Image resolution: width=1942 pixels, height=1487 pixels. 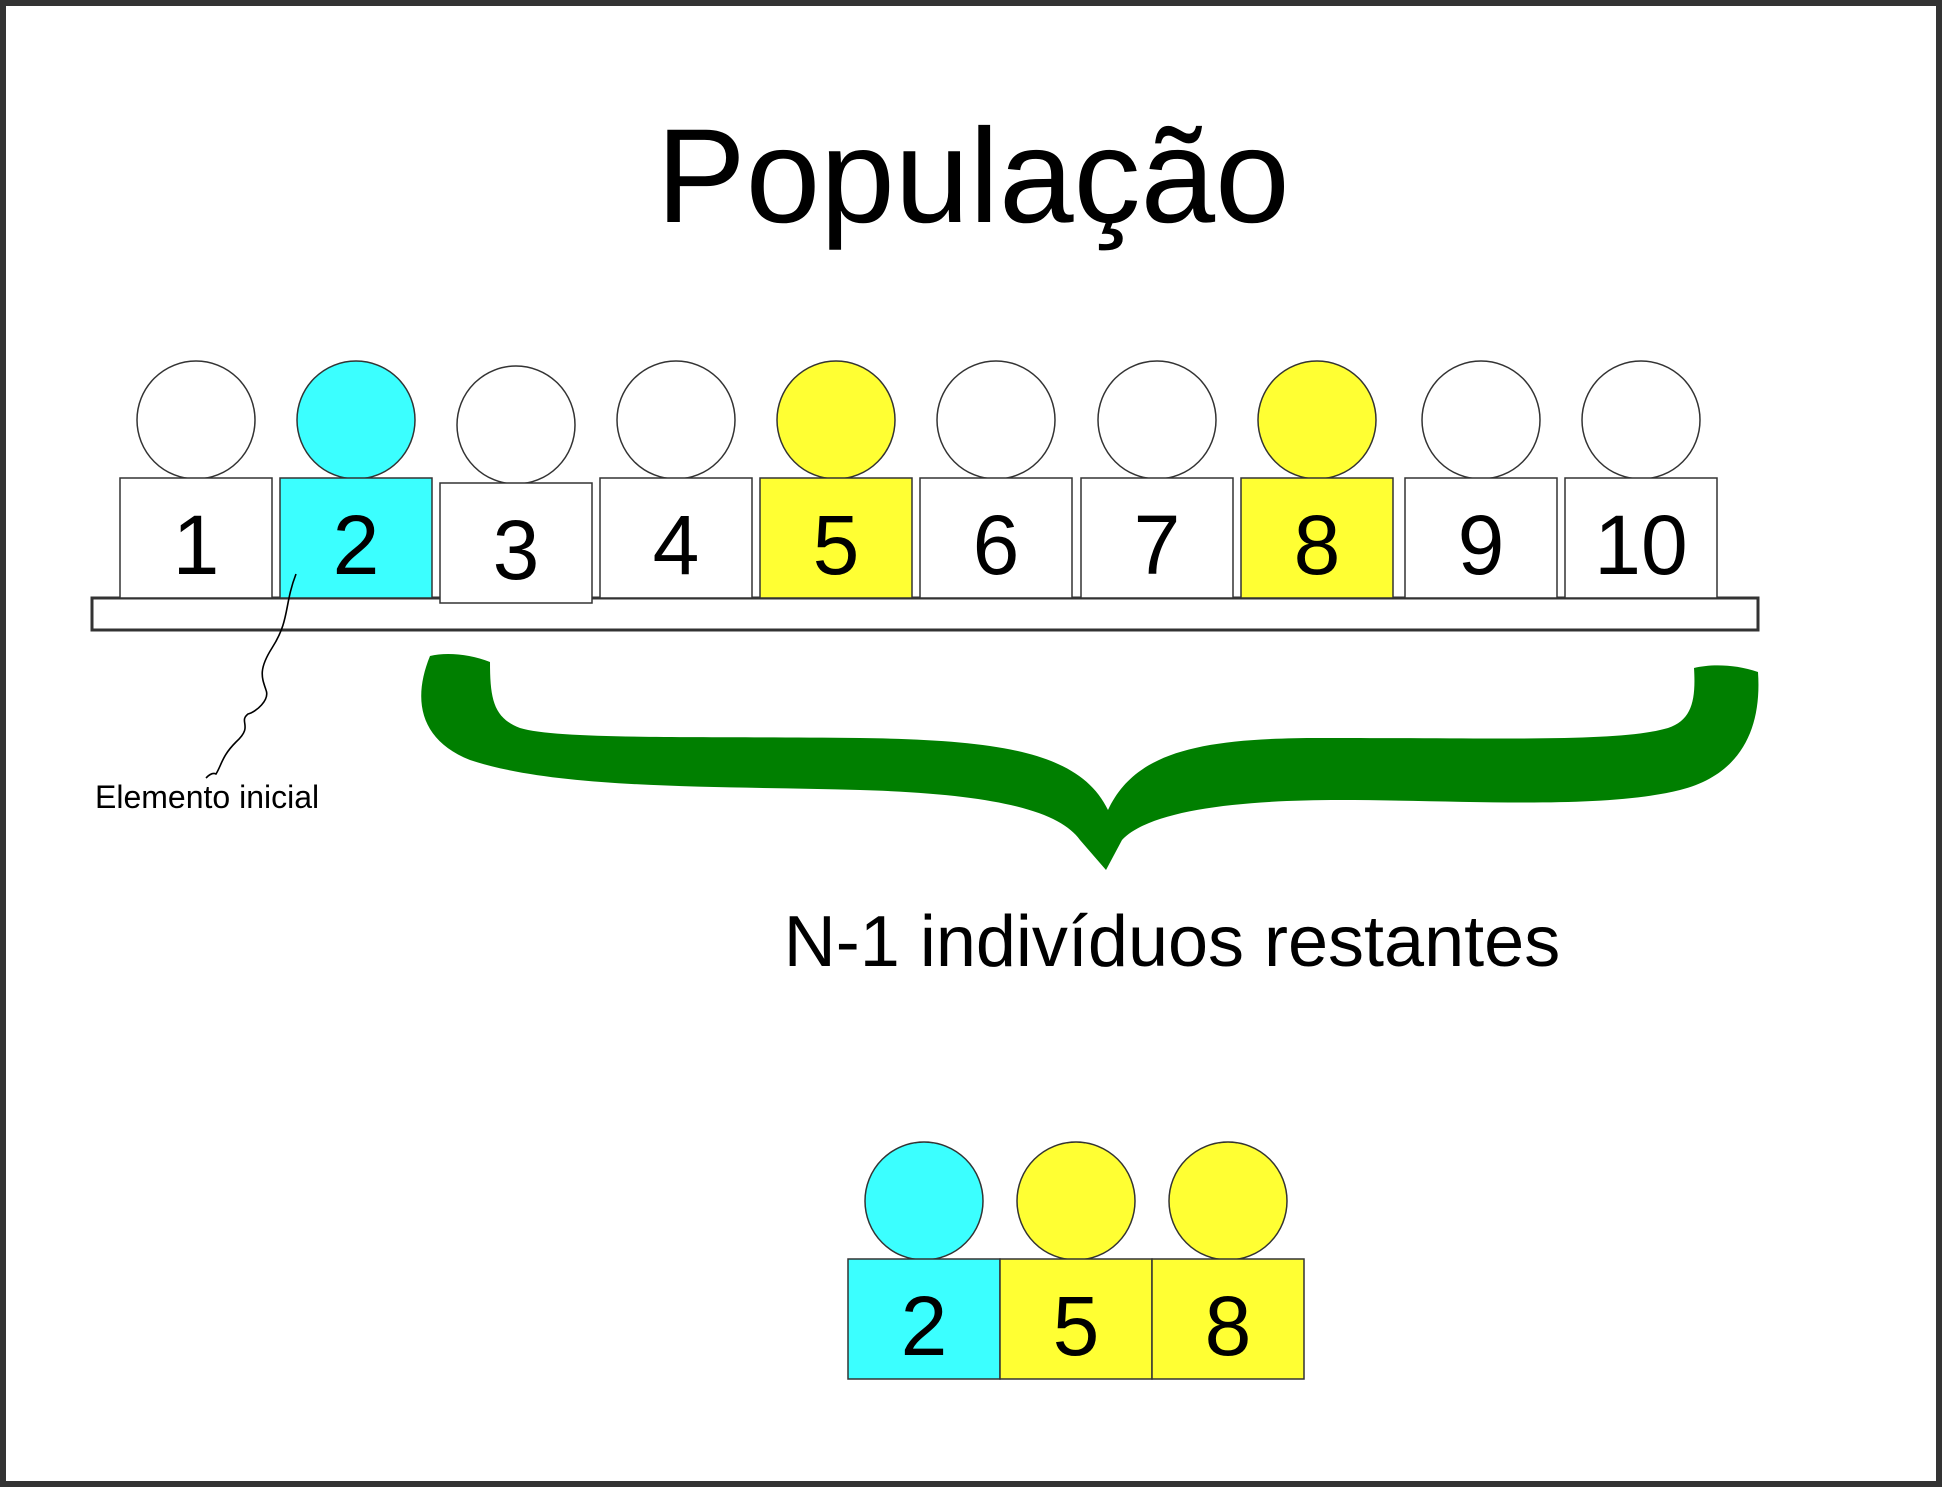 I want to click on population-person-figure: 4, so click(x=676, y=479).